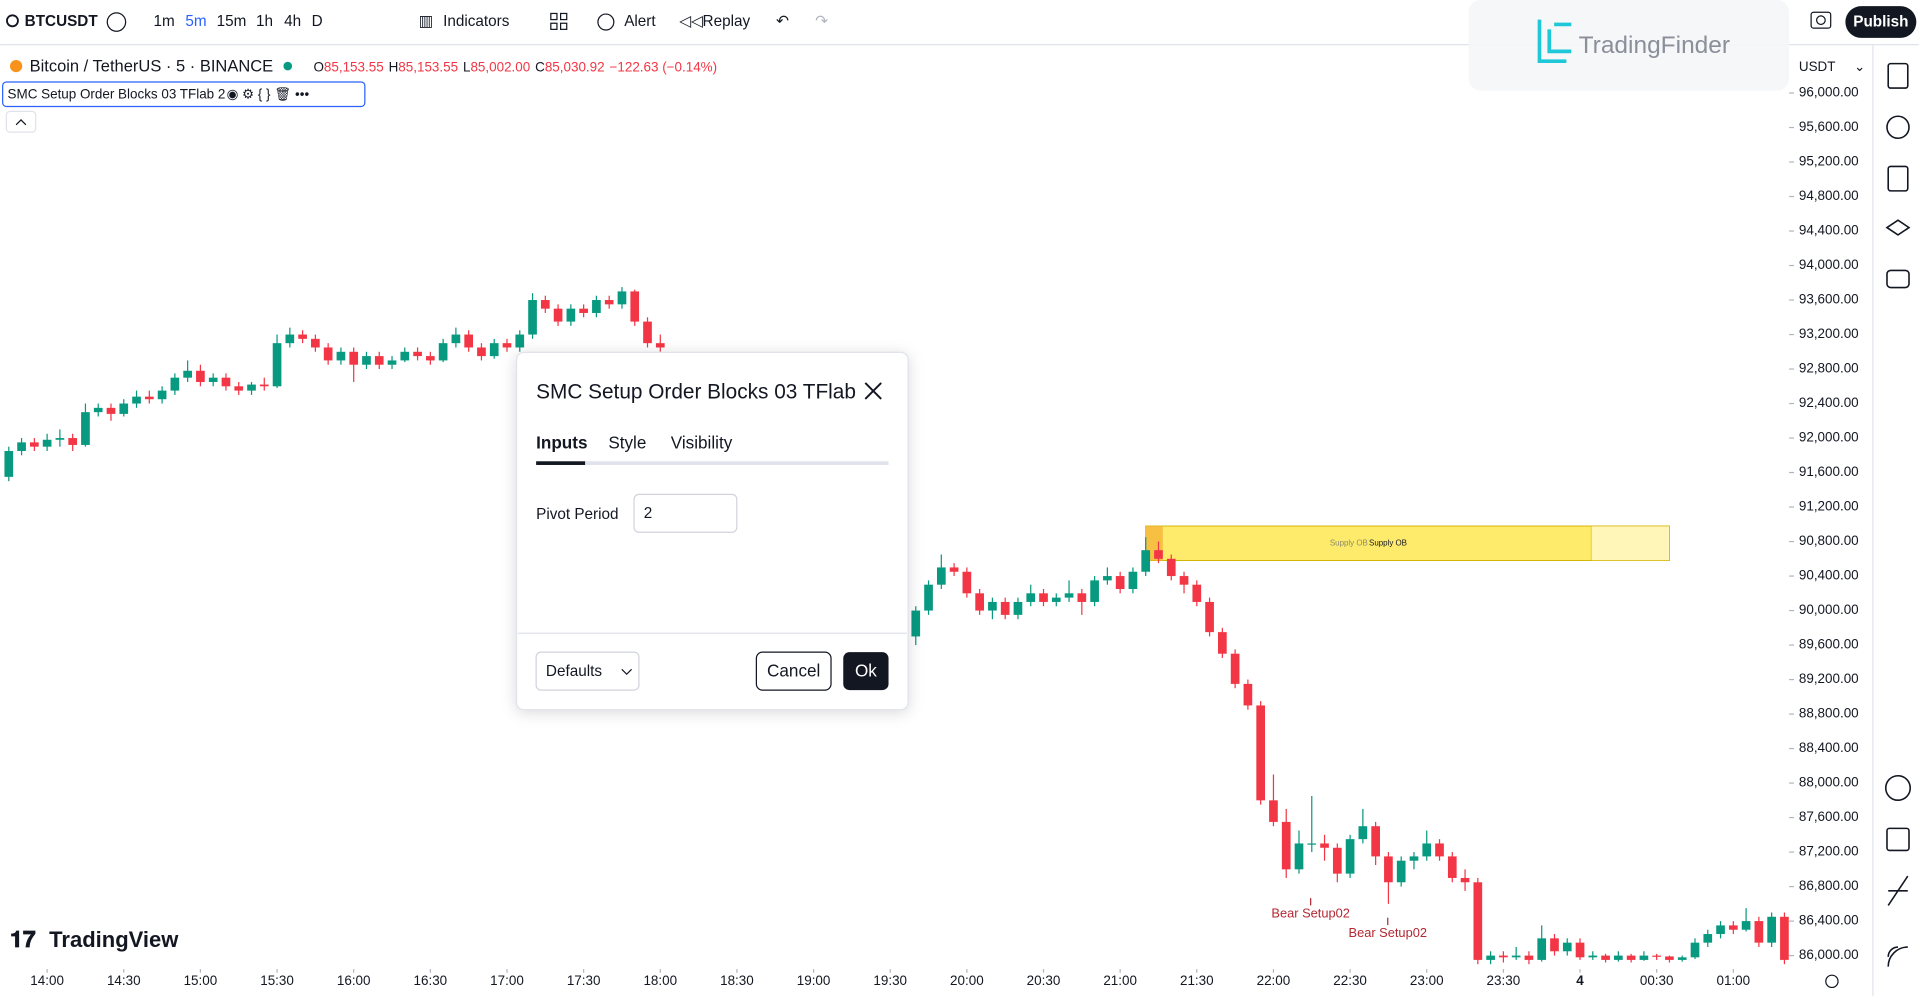 This screenshot has height=996, width=1919. Describe the element at coordinates (737, 980) in the screenshot. I see `x-tick-label: 18:30` at that location.